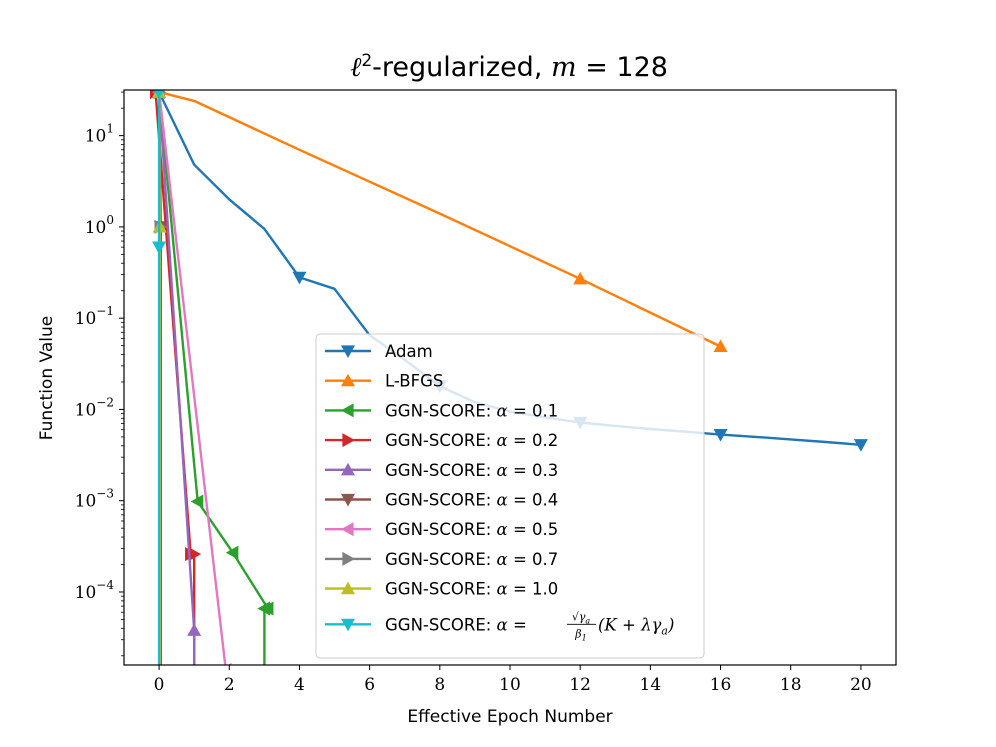 This screenshot has width=996, height=747. I want to click on legend-label: GGN-SCORE: α = 0.5, so click(471, 529).